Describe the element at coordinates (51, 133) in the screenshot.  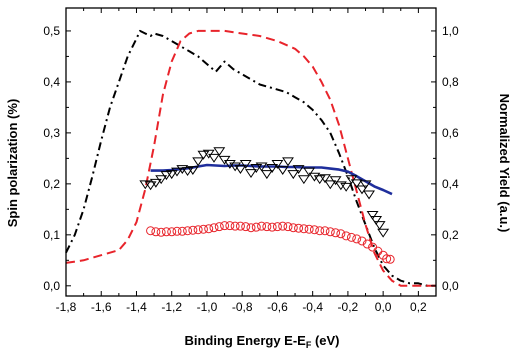
I see `y-left-tick-label: 0,3` at that location.